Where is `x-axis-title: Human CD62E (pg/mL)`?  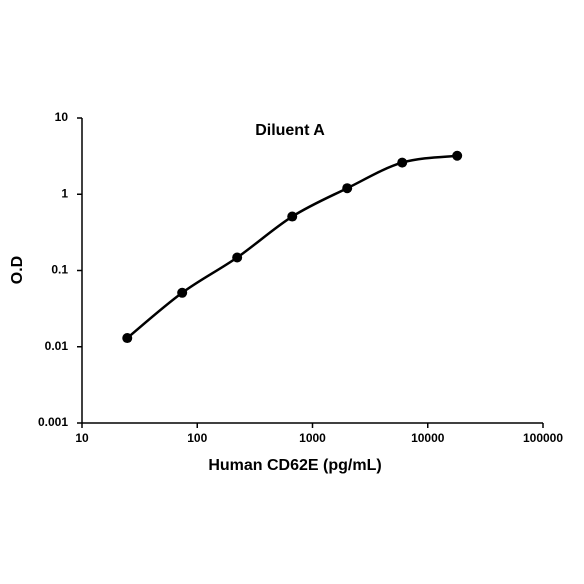 x-axis-title: Human CD62E (pg/mL) is located at coordinates (294, 465).